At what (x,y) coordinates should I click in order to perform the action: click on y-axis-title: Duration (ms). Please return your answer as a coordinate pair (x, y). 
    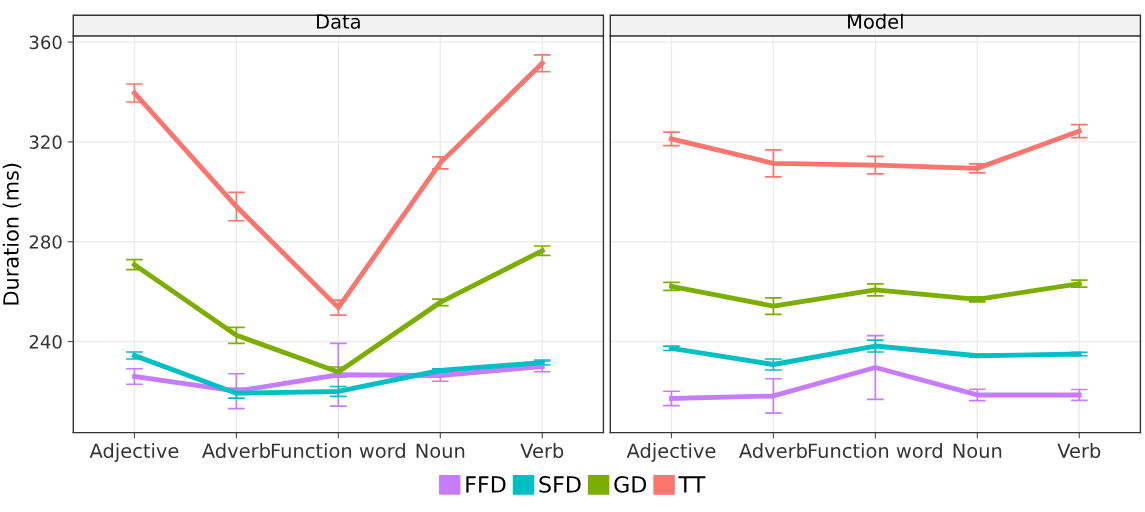
    Looking at the image, I should click on (12, 234).